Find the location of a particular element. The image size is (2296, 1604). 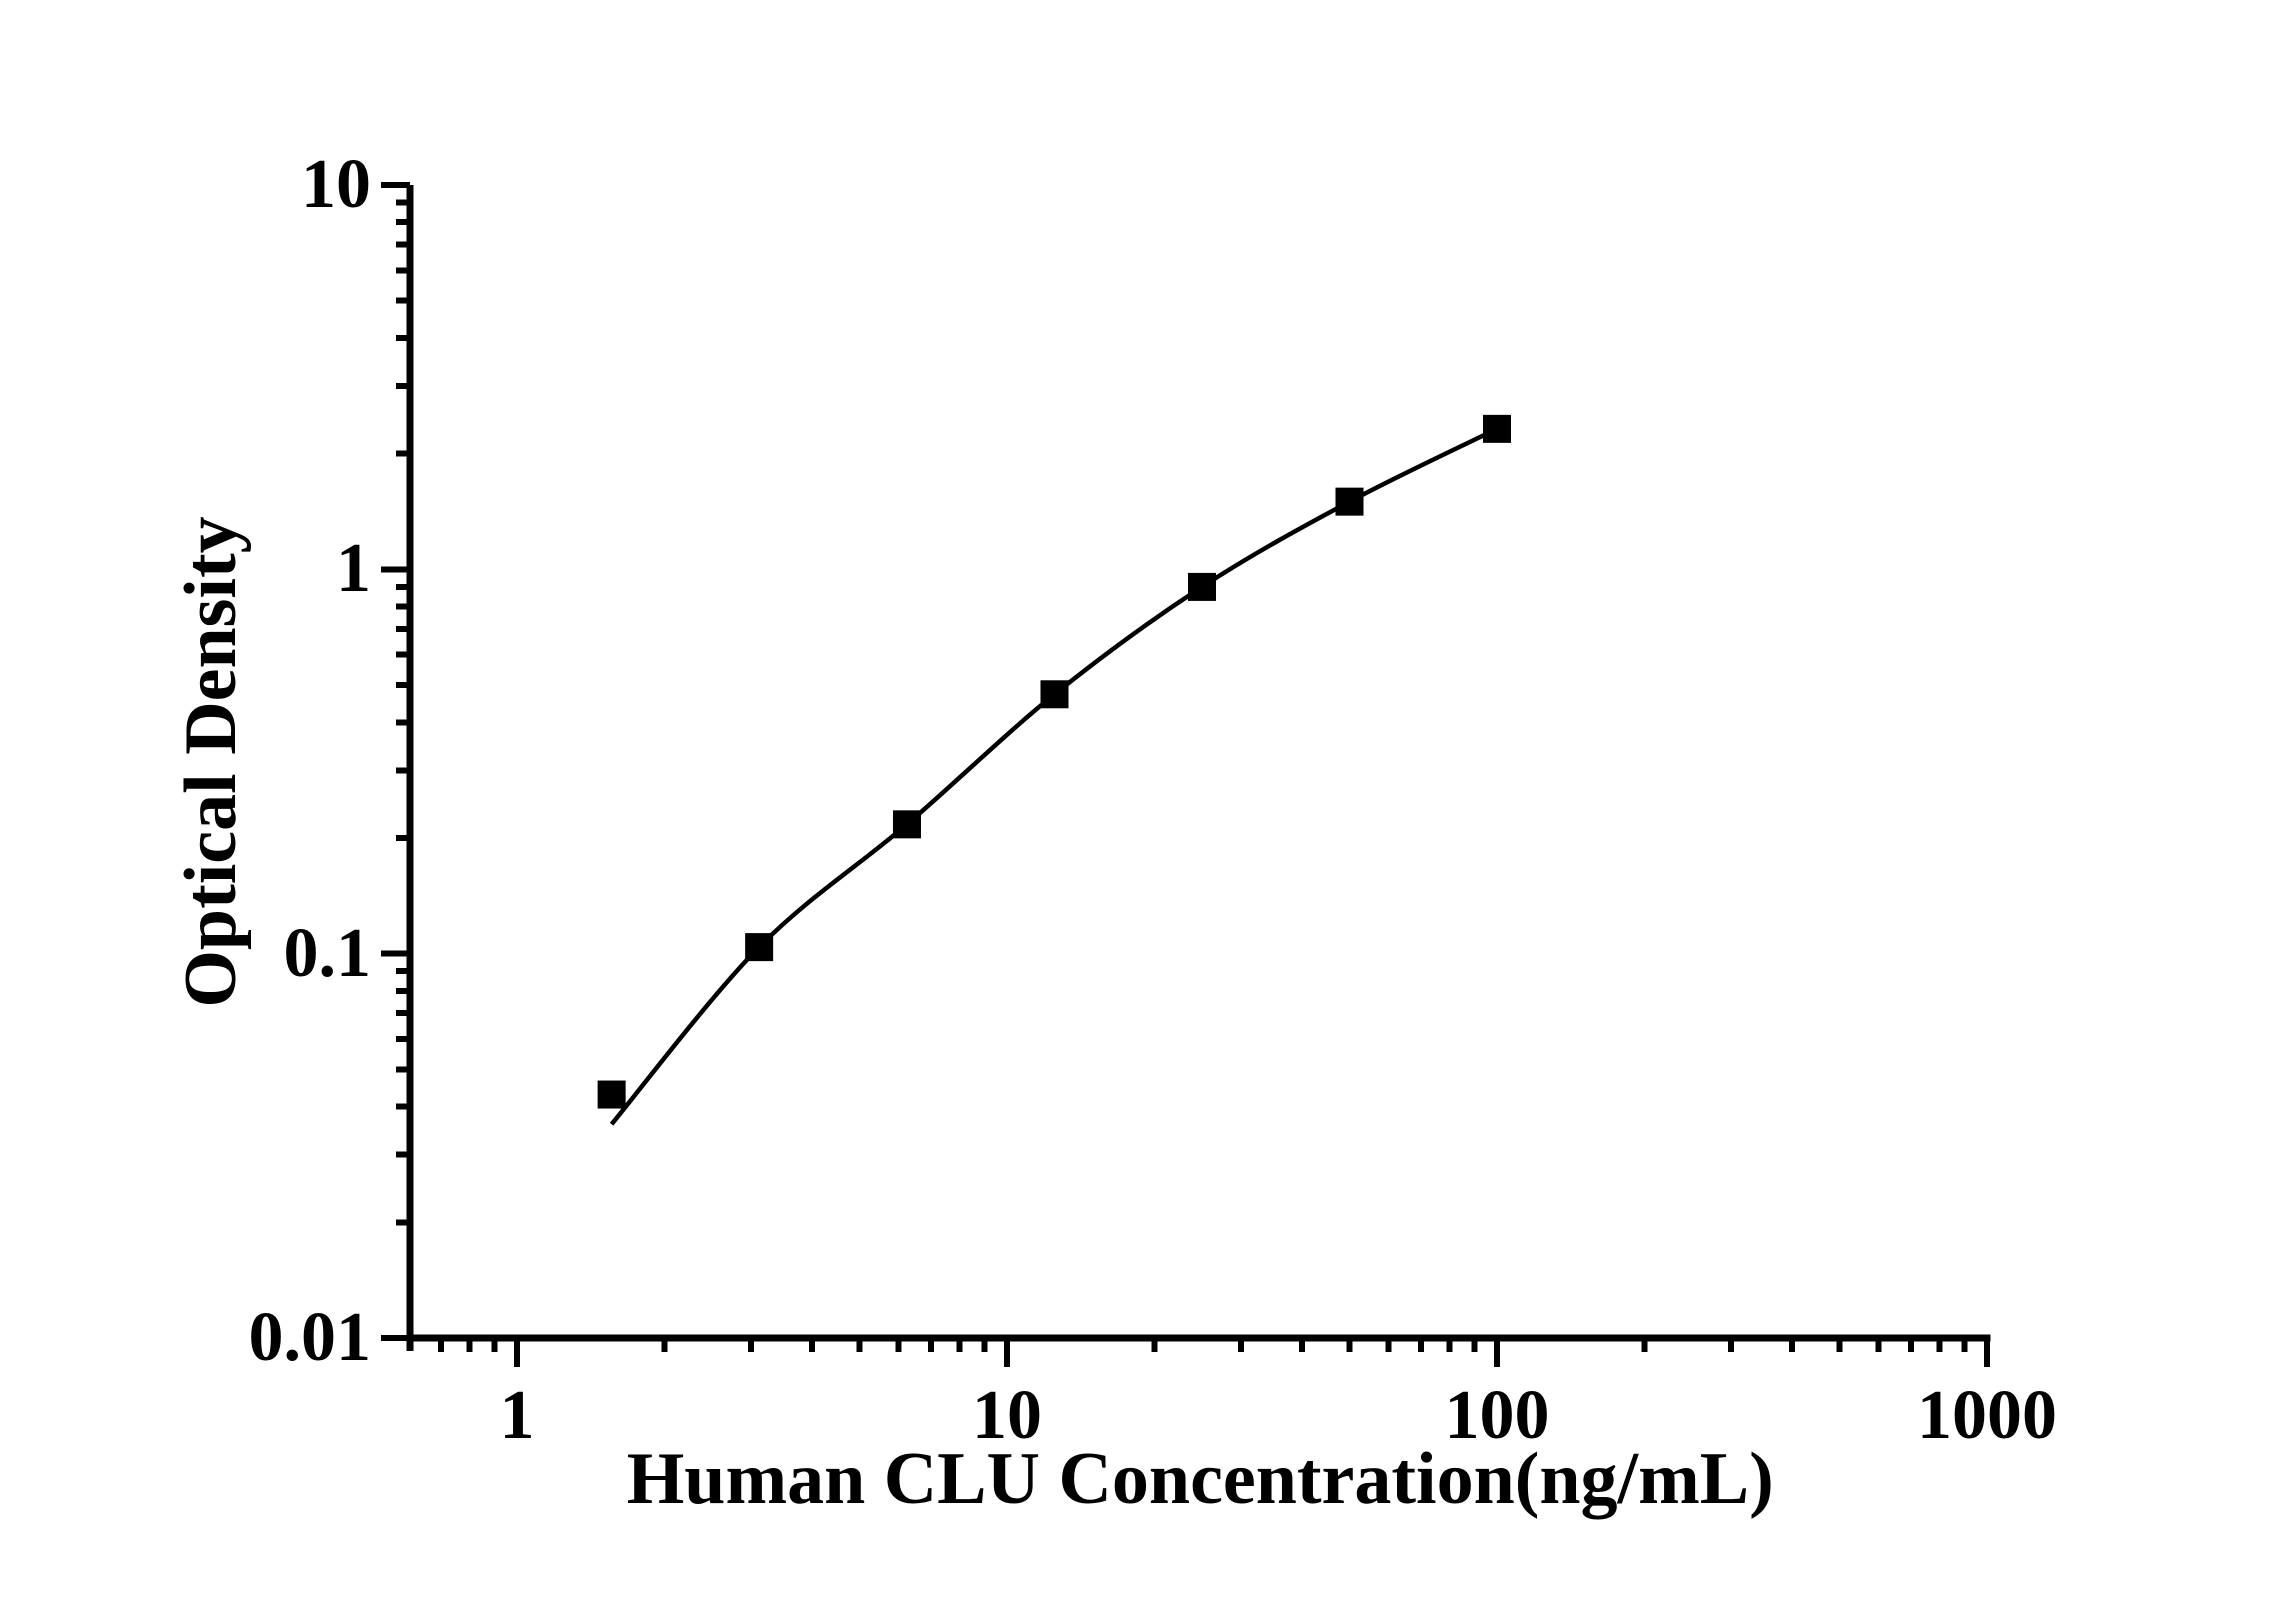

y-tick-label: 0.1 is located at coordinates (327, 953).